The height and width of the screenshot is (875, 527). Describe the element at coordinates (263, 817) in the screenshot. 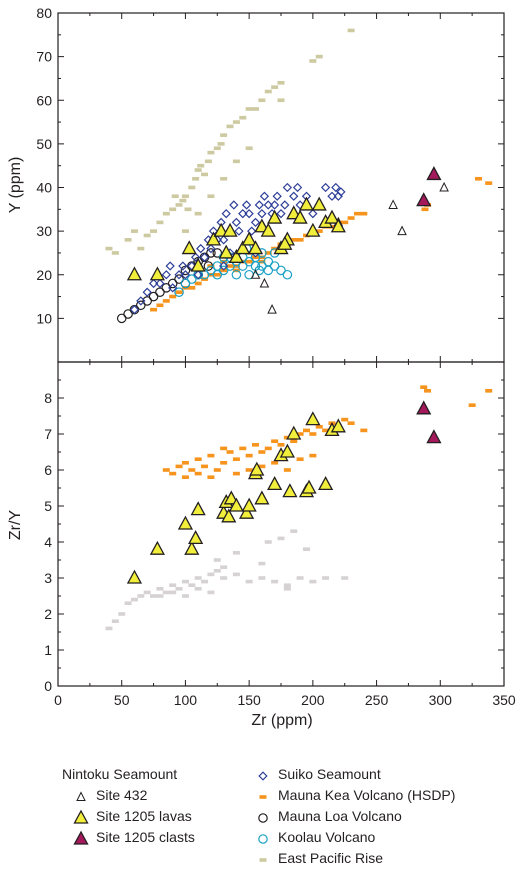

I see `circle-open-icon-shape` at that location.